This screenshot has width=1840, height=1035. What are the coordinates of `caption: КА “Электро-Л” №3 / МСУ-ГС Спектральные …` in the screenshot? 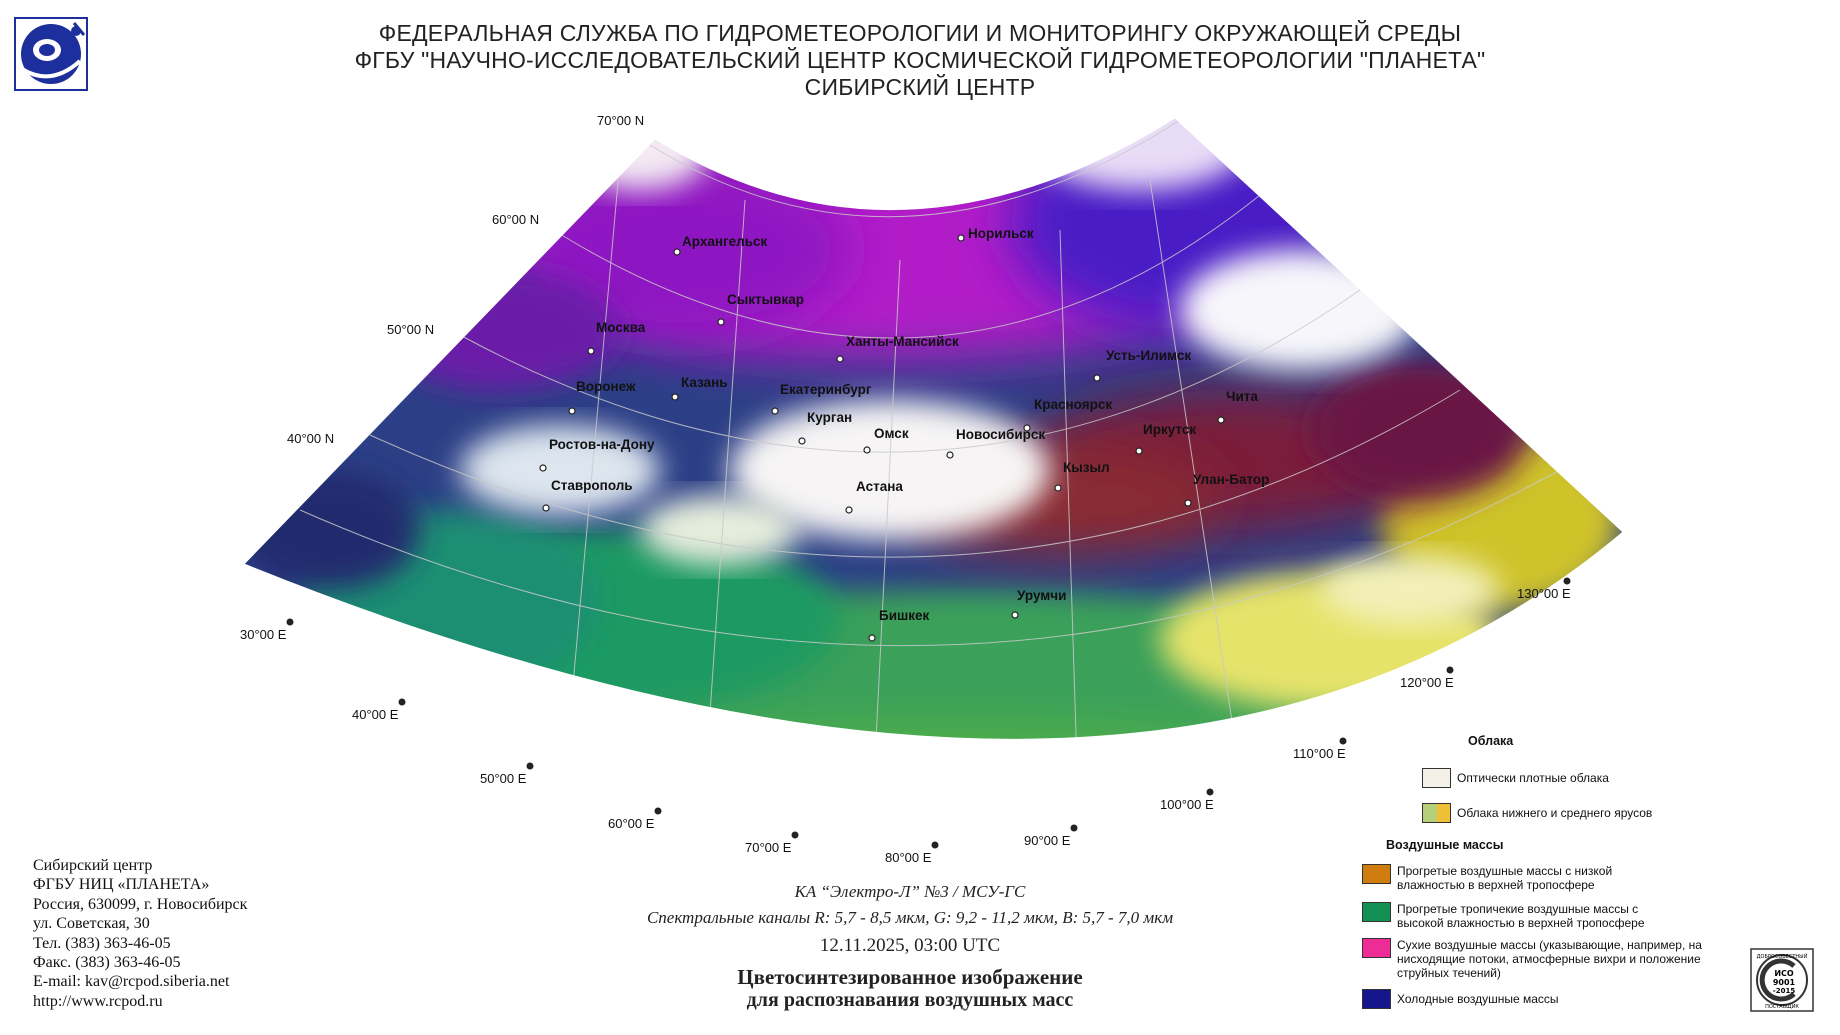 It's located at (910, 945).